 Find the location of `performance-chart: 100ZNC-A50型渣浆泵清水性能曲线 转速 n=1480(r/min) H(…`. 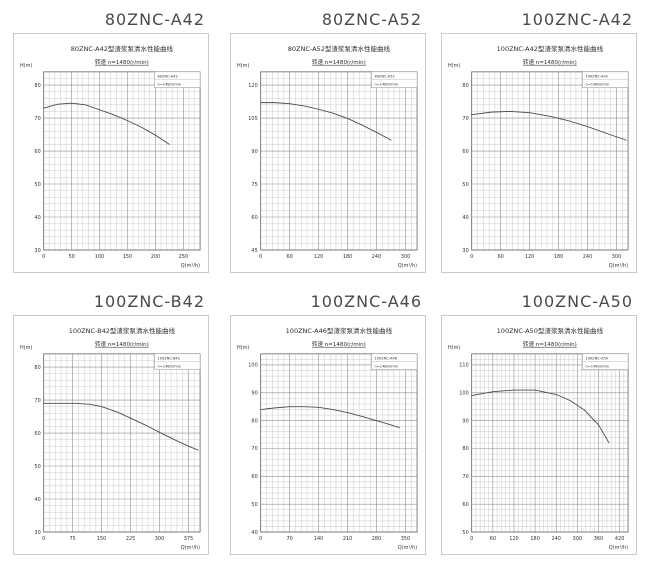

performance-chart: 100ZNC-A50型渣浆泵清水性能曲线 转速 n=1480(r/min) H(… is located at coordinates (539, 435).